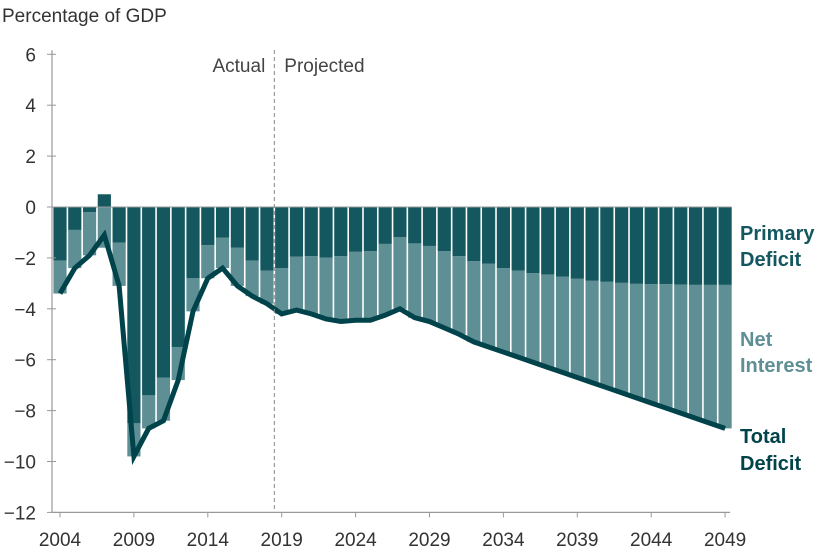 Image resolution: width=825 pixels, height=555 pixels. What do you see at coordinates (25, 310) in the screenshot?
I see `y-tick-label: −4` at bounding box center [25, 310].